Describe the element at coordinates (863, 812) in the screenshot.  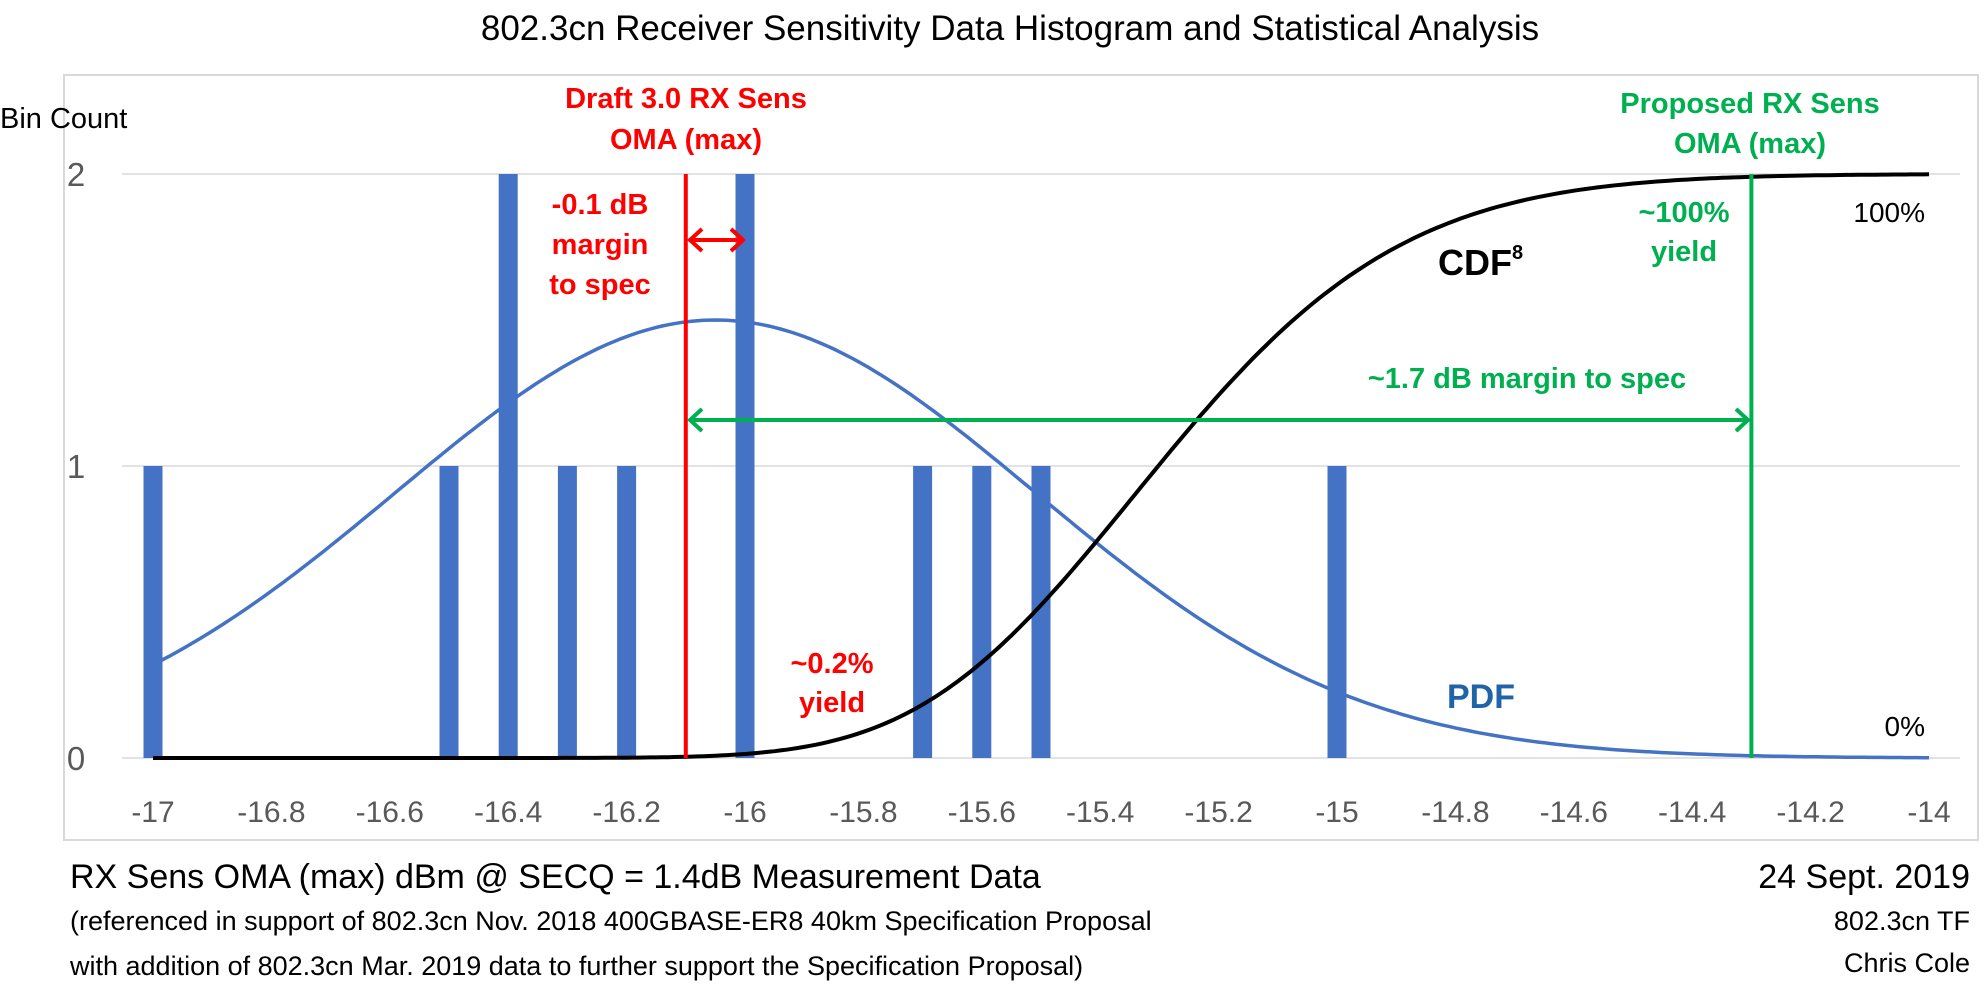
I see `x-tick-label: -15.8` at that location.